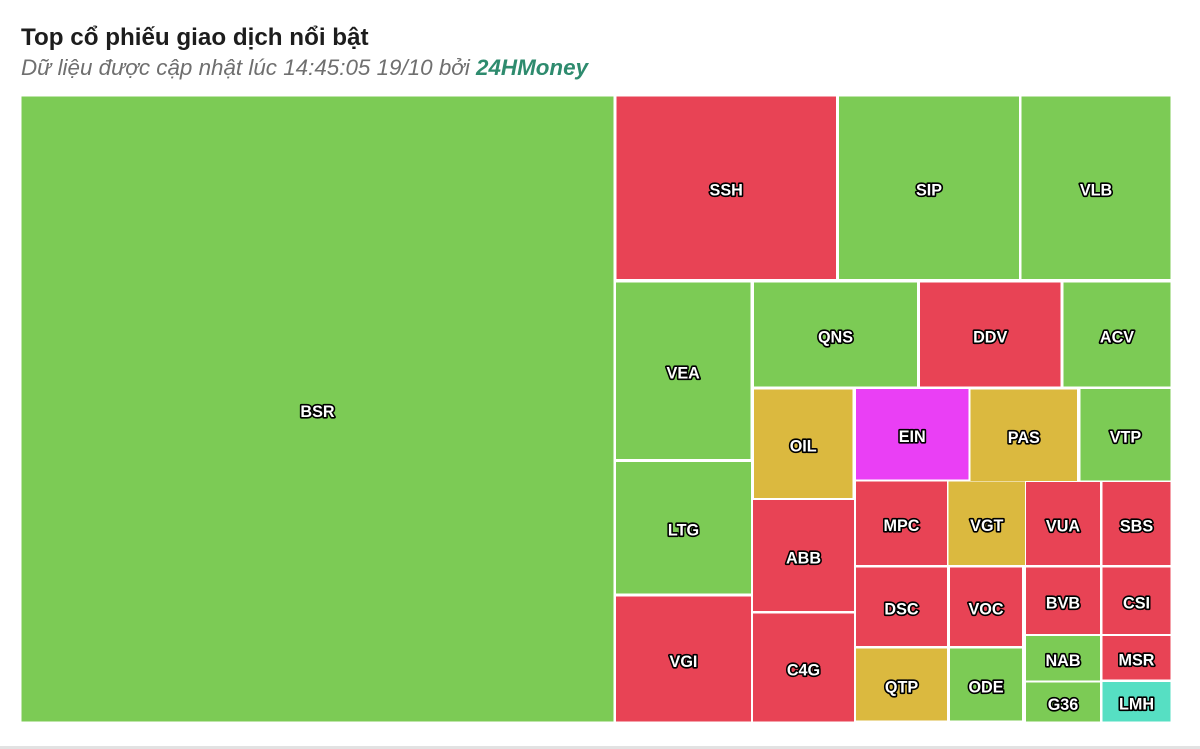 This screenshot has width=1200, height=749. Describe the element at coordinates (1063, 526) in the screenshot. I see `svg-text: VUA` at that location.